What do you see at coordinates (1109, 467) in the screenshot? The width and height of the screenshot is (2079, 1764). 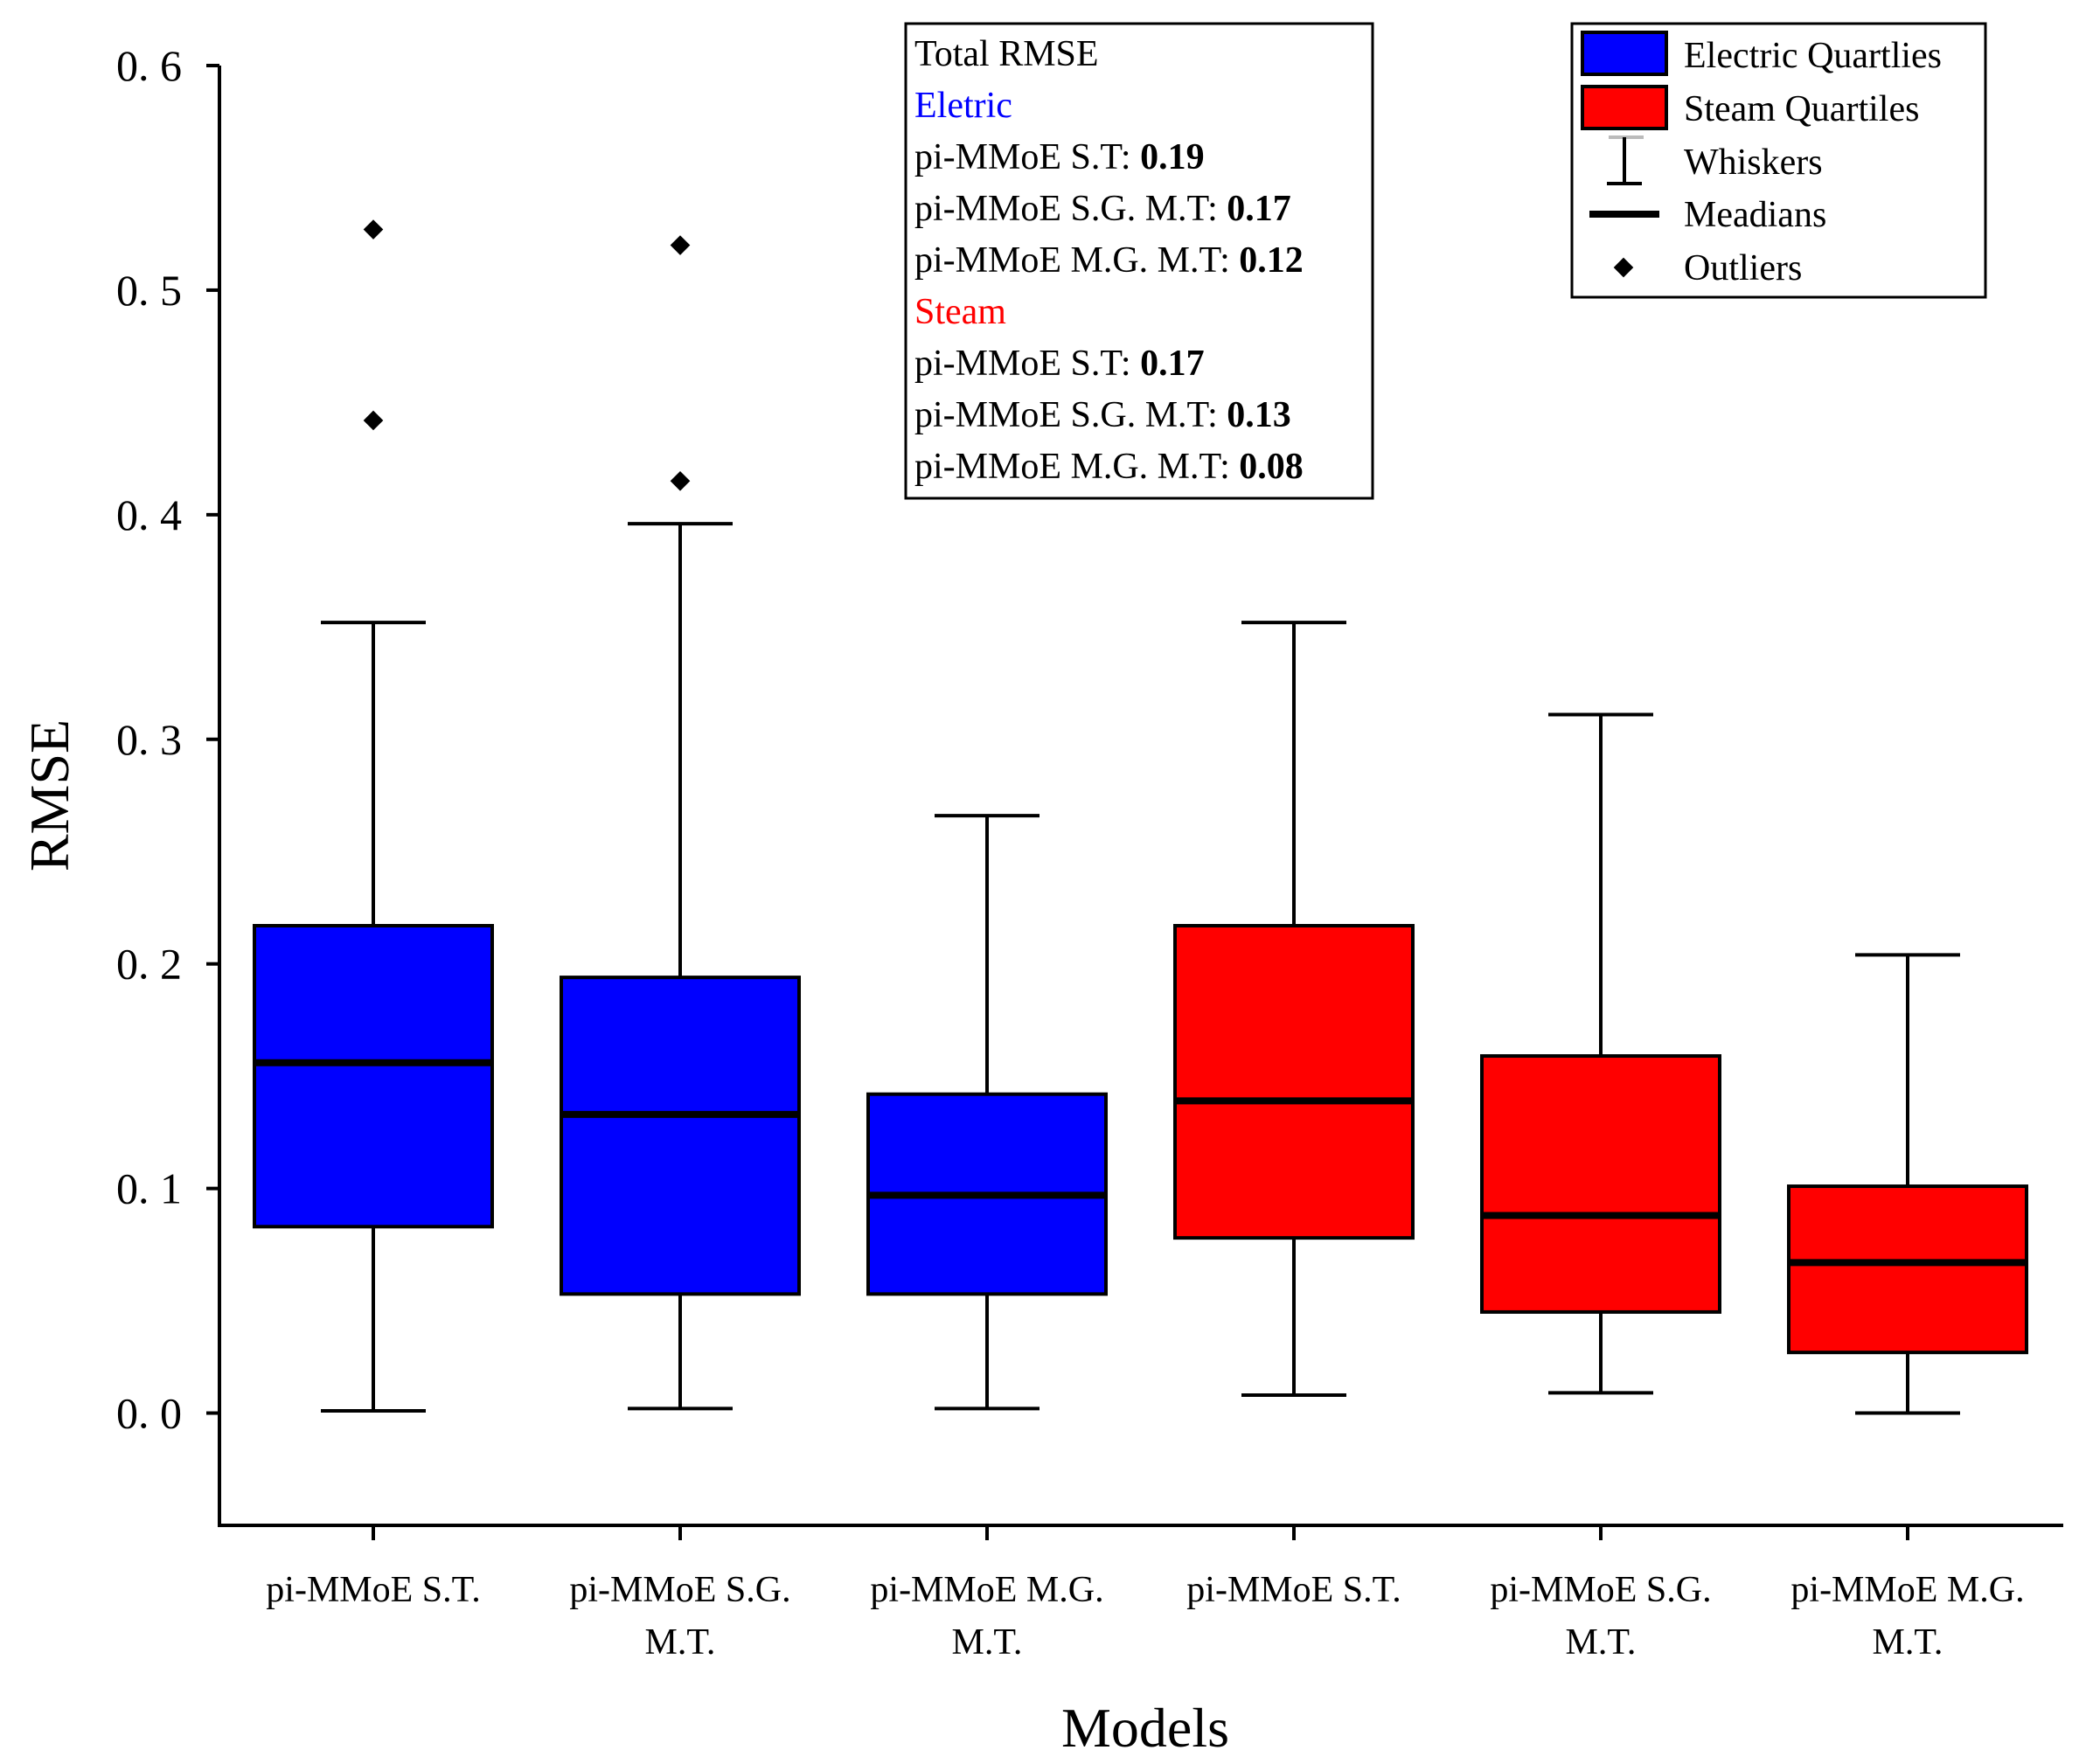 I see `annotation-row: pi-MMoE M.G. M.T: 0.08` at bounding box center [1109, 467].